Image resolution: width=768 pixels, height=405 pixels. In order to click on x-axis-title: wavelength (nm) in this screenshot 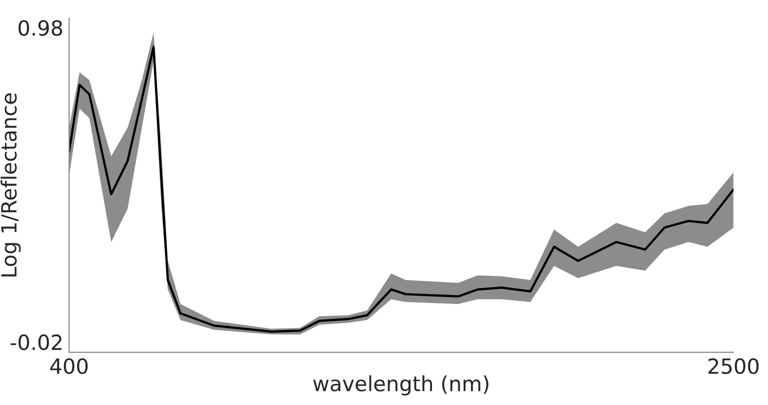, I will do `click(400, 385)`.